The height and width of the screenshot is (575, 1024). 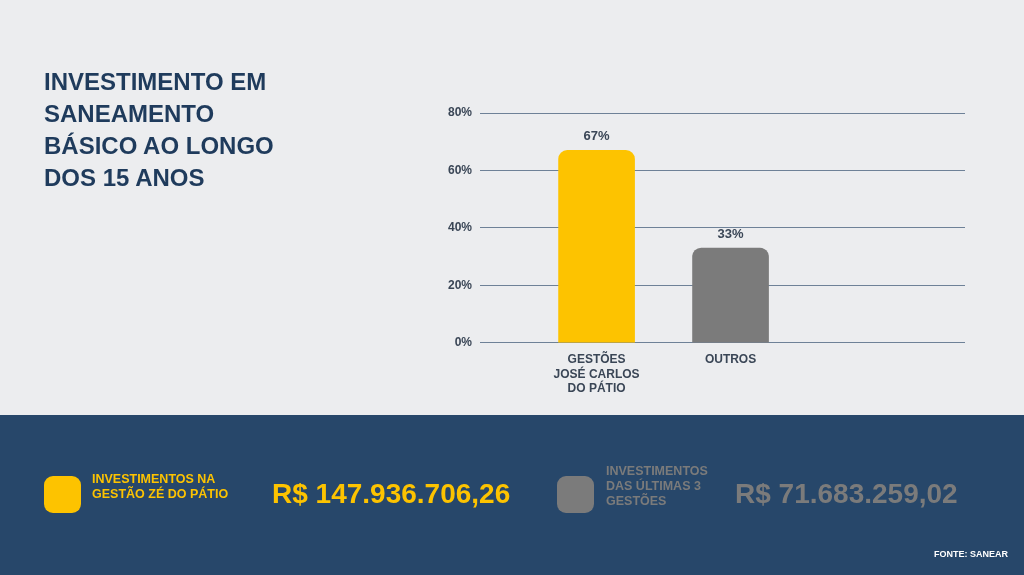 What do you see at coordinates (159, 130) in the screenshot?
I see `text: INVESTIMENTO EM SANEAMENTO BÁSICO AO LONGO DOS 15 ANOS` at bounding box center [159, 130].